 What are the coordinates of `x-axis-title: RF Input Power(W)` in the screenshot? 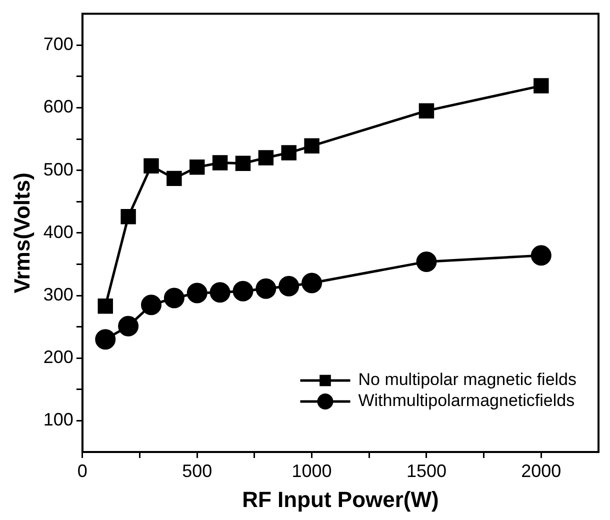 It's located at (340, 499).